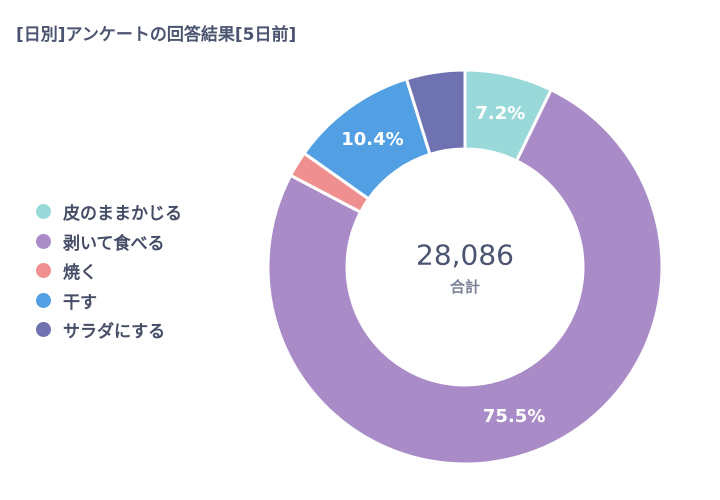 Image resolution: width=720 pixels, height=500 pixels. I want to click on slice-value-label: 75.5%, so click(514, 416).